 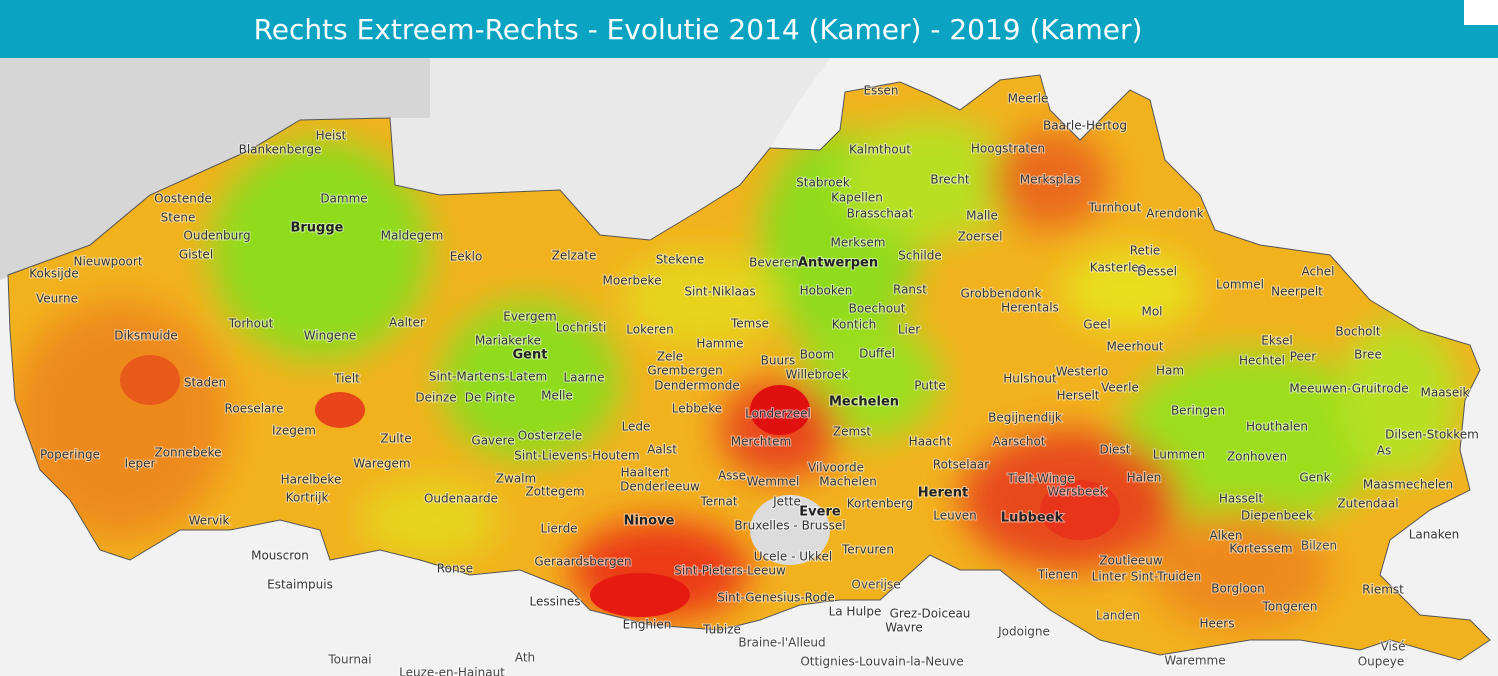 What do you see at coordinates (331, 136) in the screenshot?
I see `place-label: Heist` at bounding box center [331, 136].